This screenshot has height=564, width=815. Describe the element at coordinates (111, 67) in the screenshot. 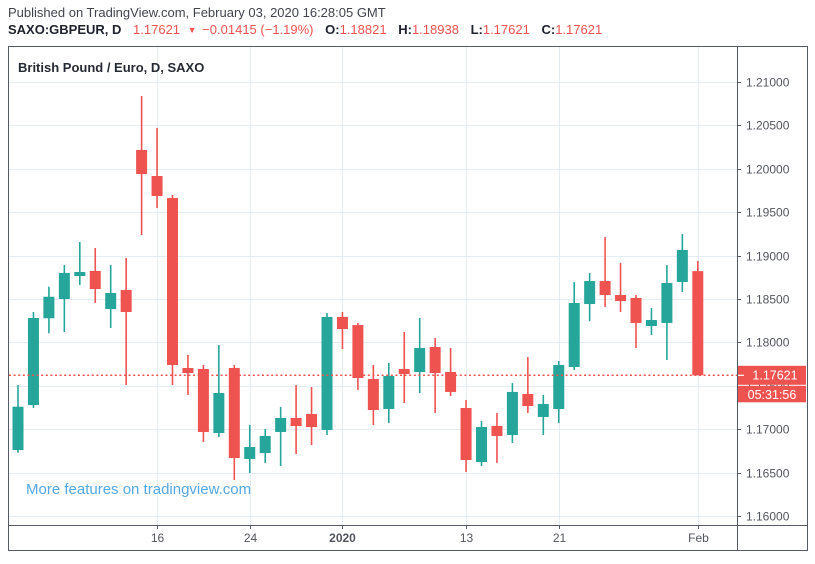

I see `chart-legend: British Pound / Euro, D, SAXO` at that location.